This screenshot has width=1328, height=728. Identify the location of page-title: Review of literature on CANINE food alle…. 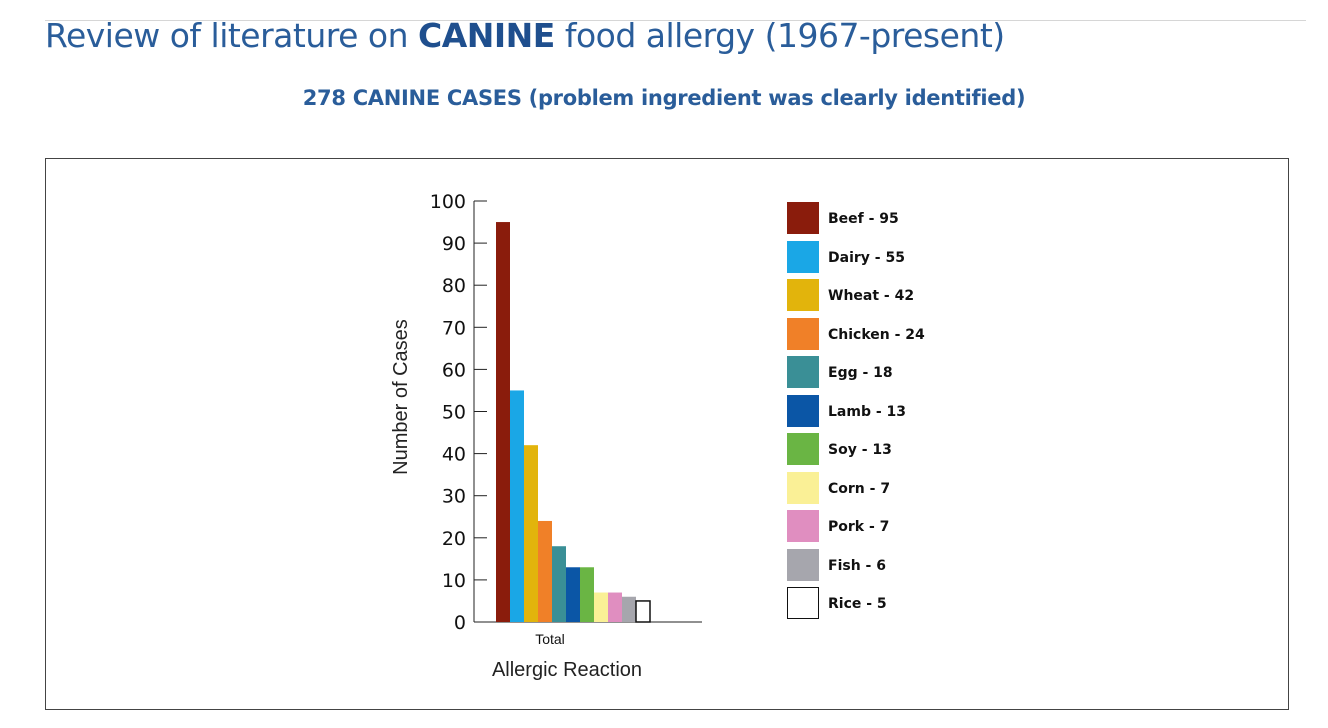
(525, 35).